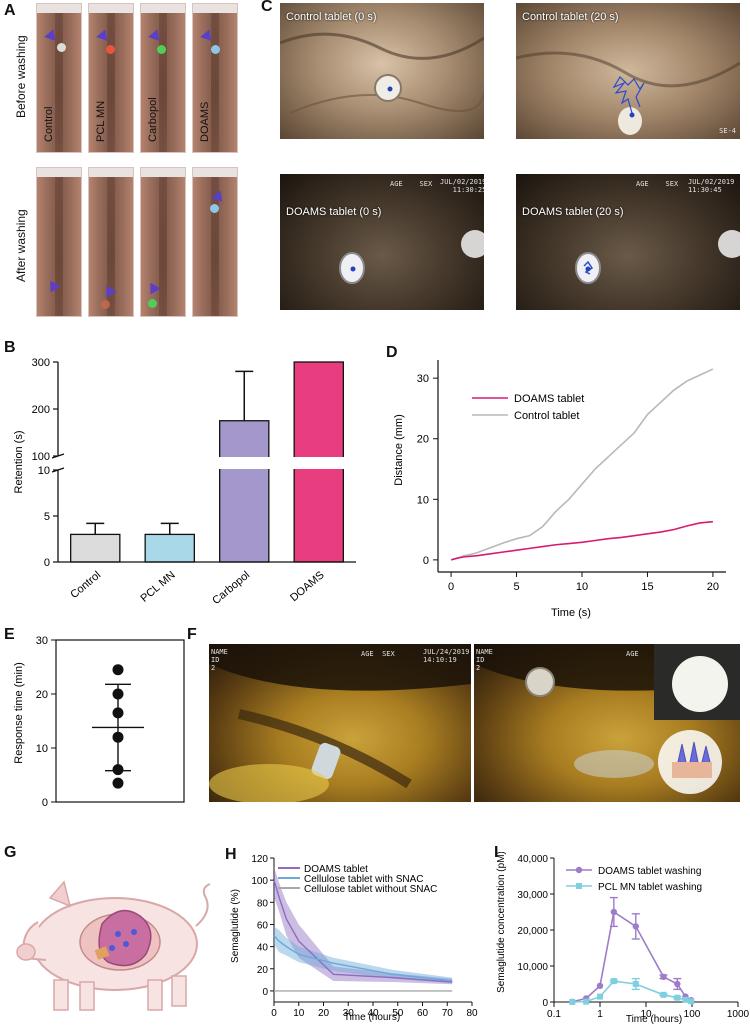  I want to click on tablet-dot-control, so click(61, 47).